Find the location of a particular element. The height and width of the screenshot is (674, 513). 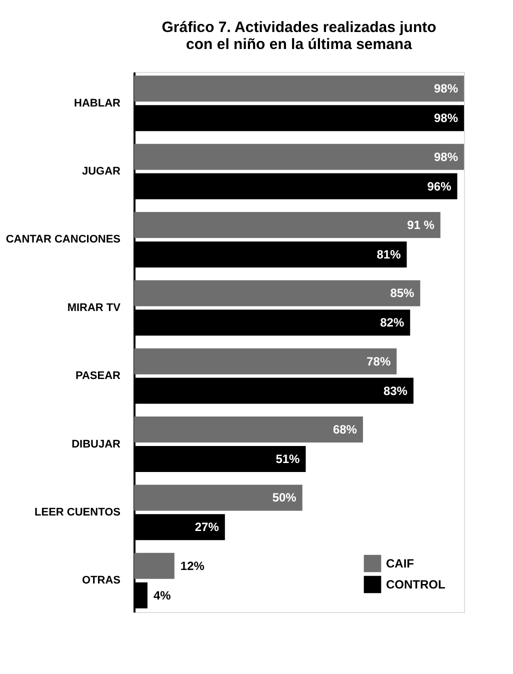

y-tick-label: DIBUJAR is located at coordinates (96, 444).